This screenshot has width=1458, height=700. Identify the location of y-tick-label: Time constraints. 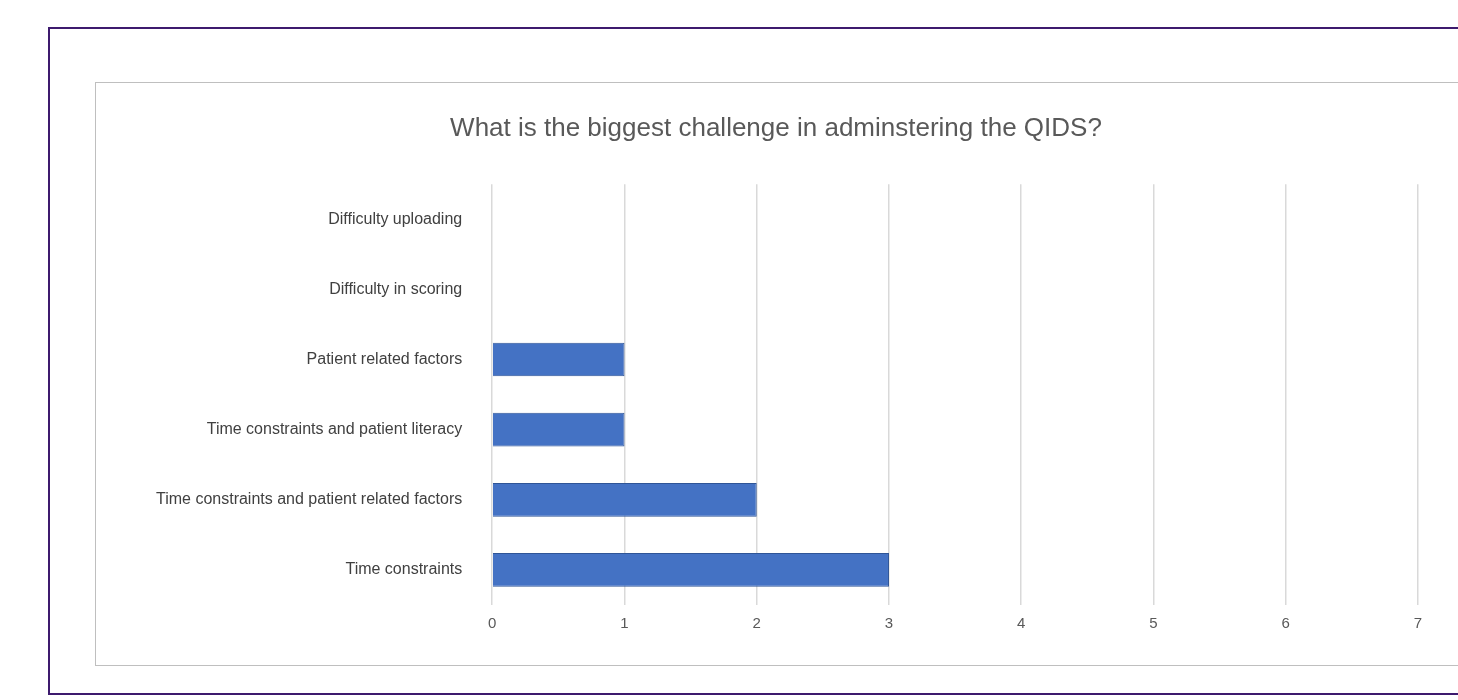
(404, 569).